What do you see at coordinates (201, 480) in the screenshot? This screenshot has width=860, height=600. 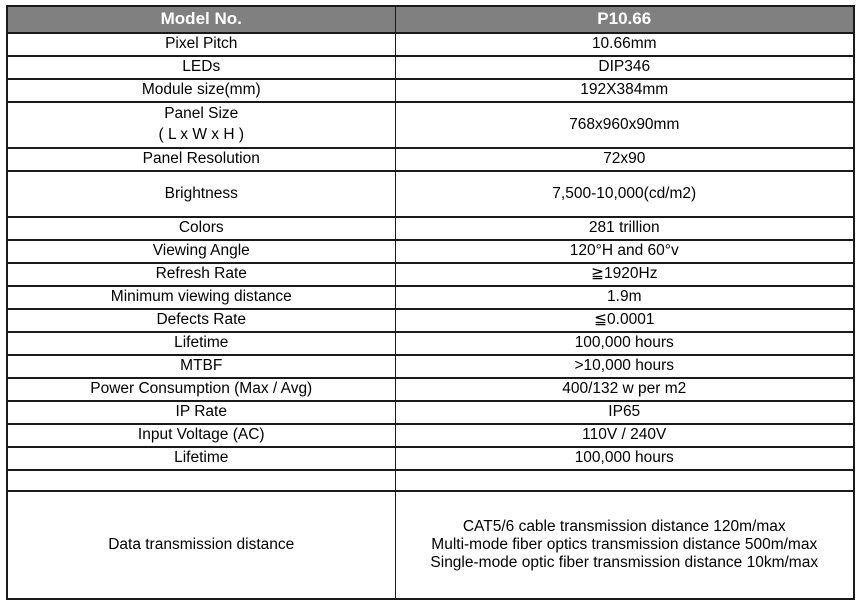 I see `row-label-blank` at bounding box center [201, 480].